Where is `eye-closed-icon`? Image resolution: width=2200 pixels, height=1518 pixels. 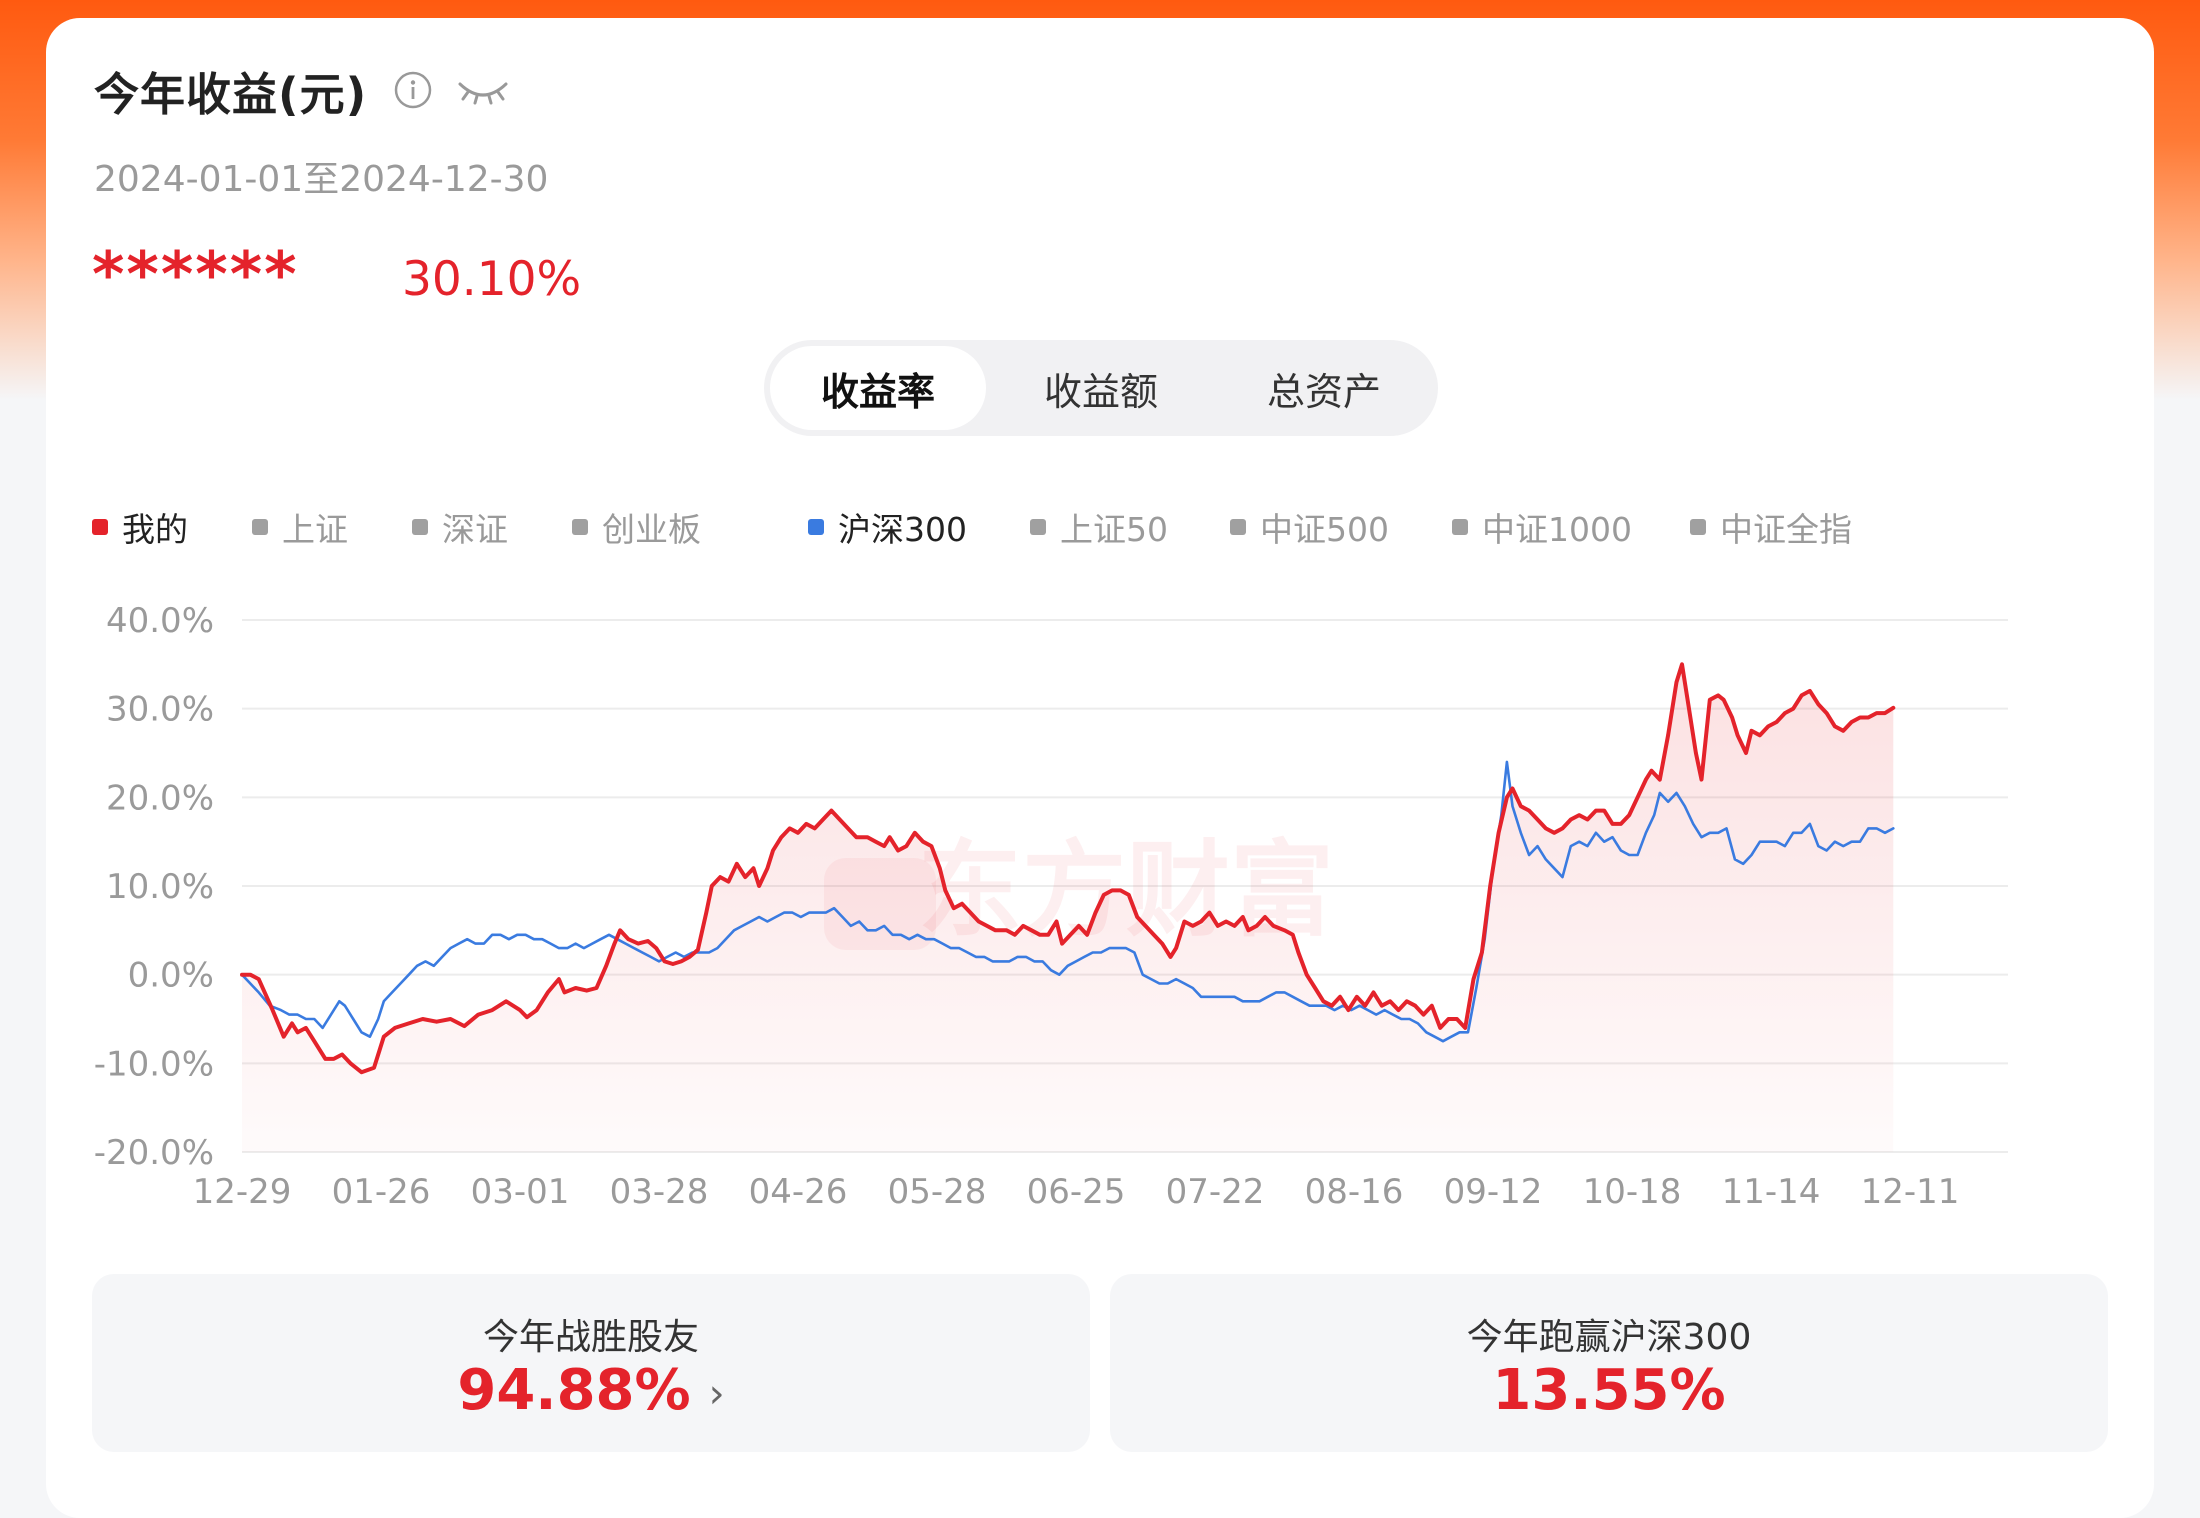
eye-closed-icon is located at coordinates (483, 90).